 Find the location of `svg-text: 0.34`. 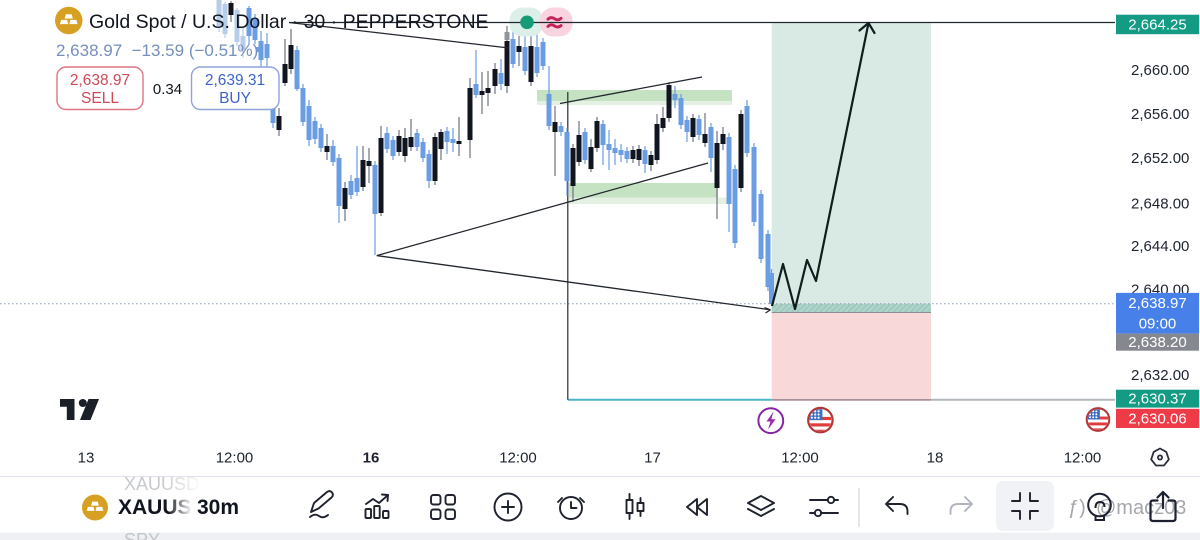

svg-text: 0.34 is located at coordinates (167, 89).